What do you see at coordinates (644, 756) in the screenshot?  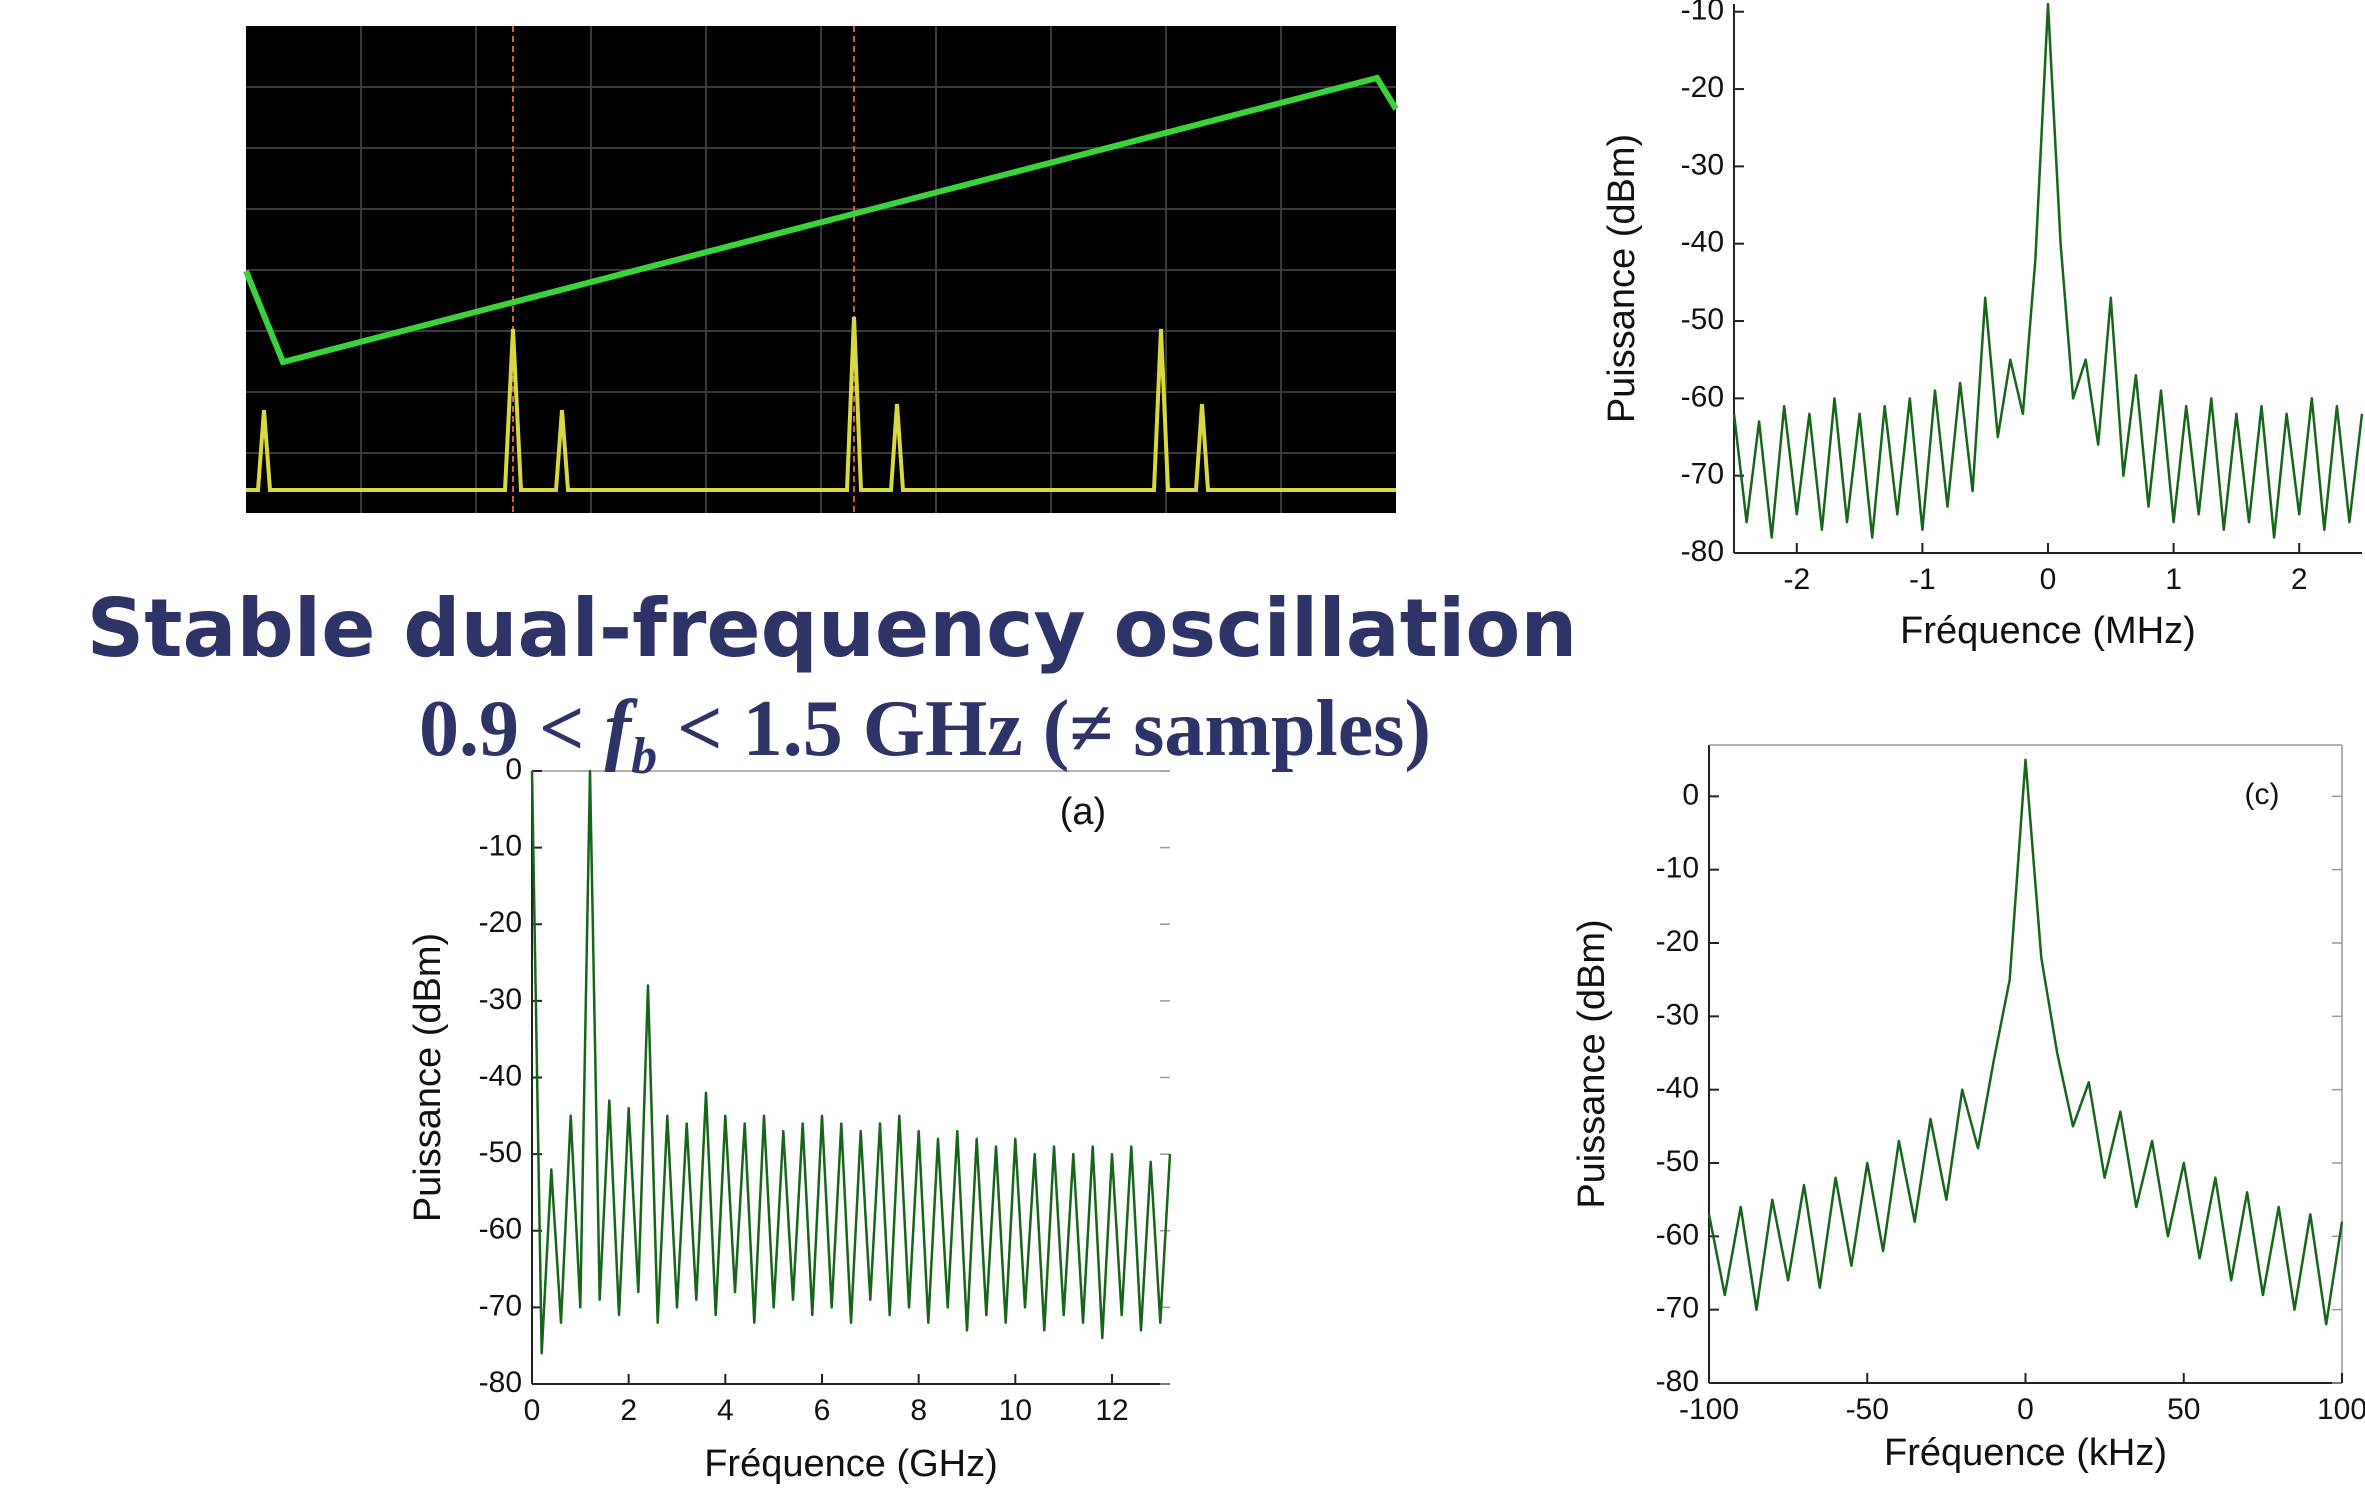 I see `subtitle-subscript: b` at bounding box center [644, 756].